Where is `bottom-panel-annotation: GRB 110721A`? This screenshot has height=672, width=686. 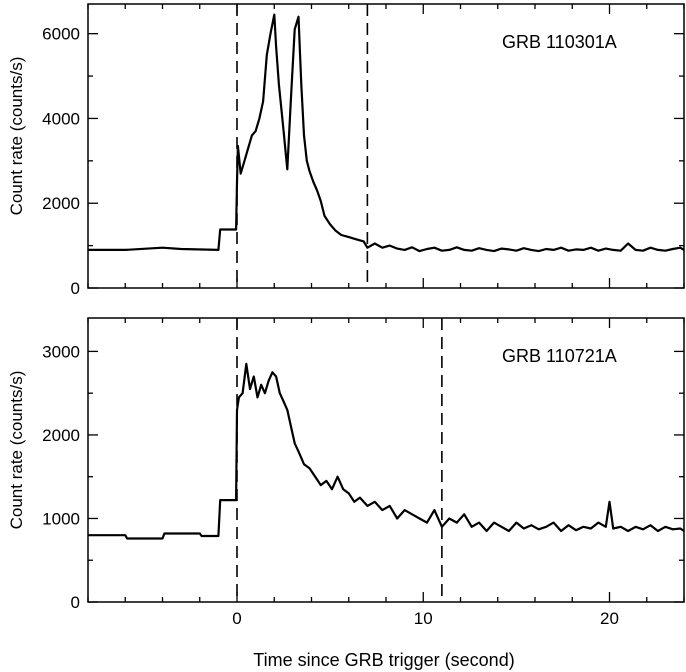
bottom-panel-annotation: GRB 110721A is located at coordinates (559, 356).